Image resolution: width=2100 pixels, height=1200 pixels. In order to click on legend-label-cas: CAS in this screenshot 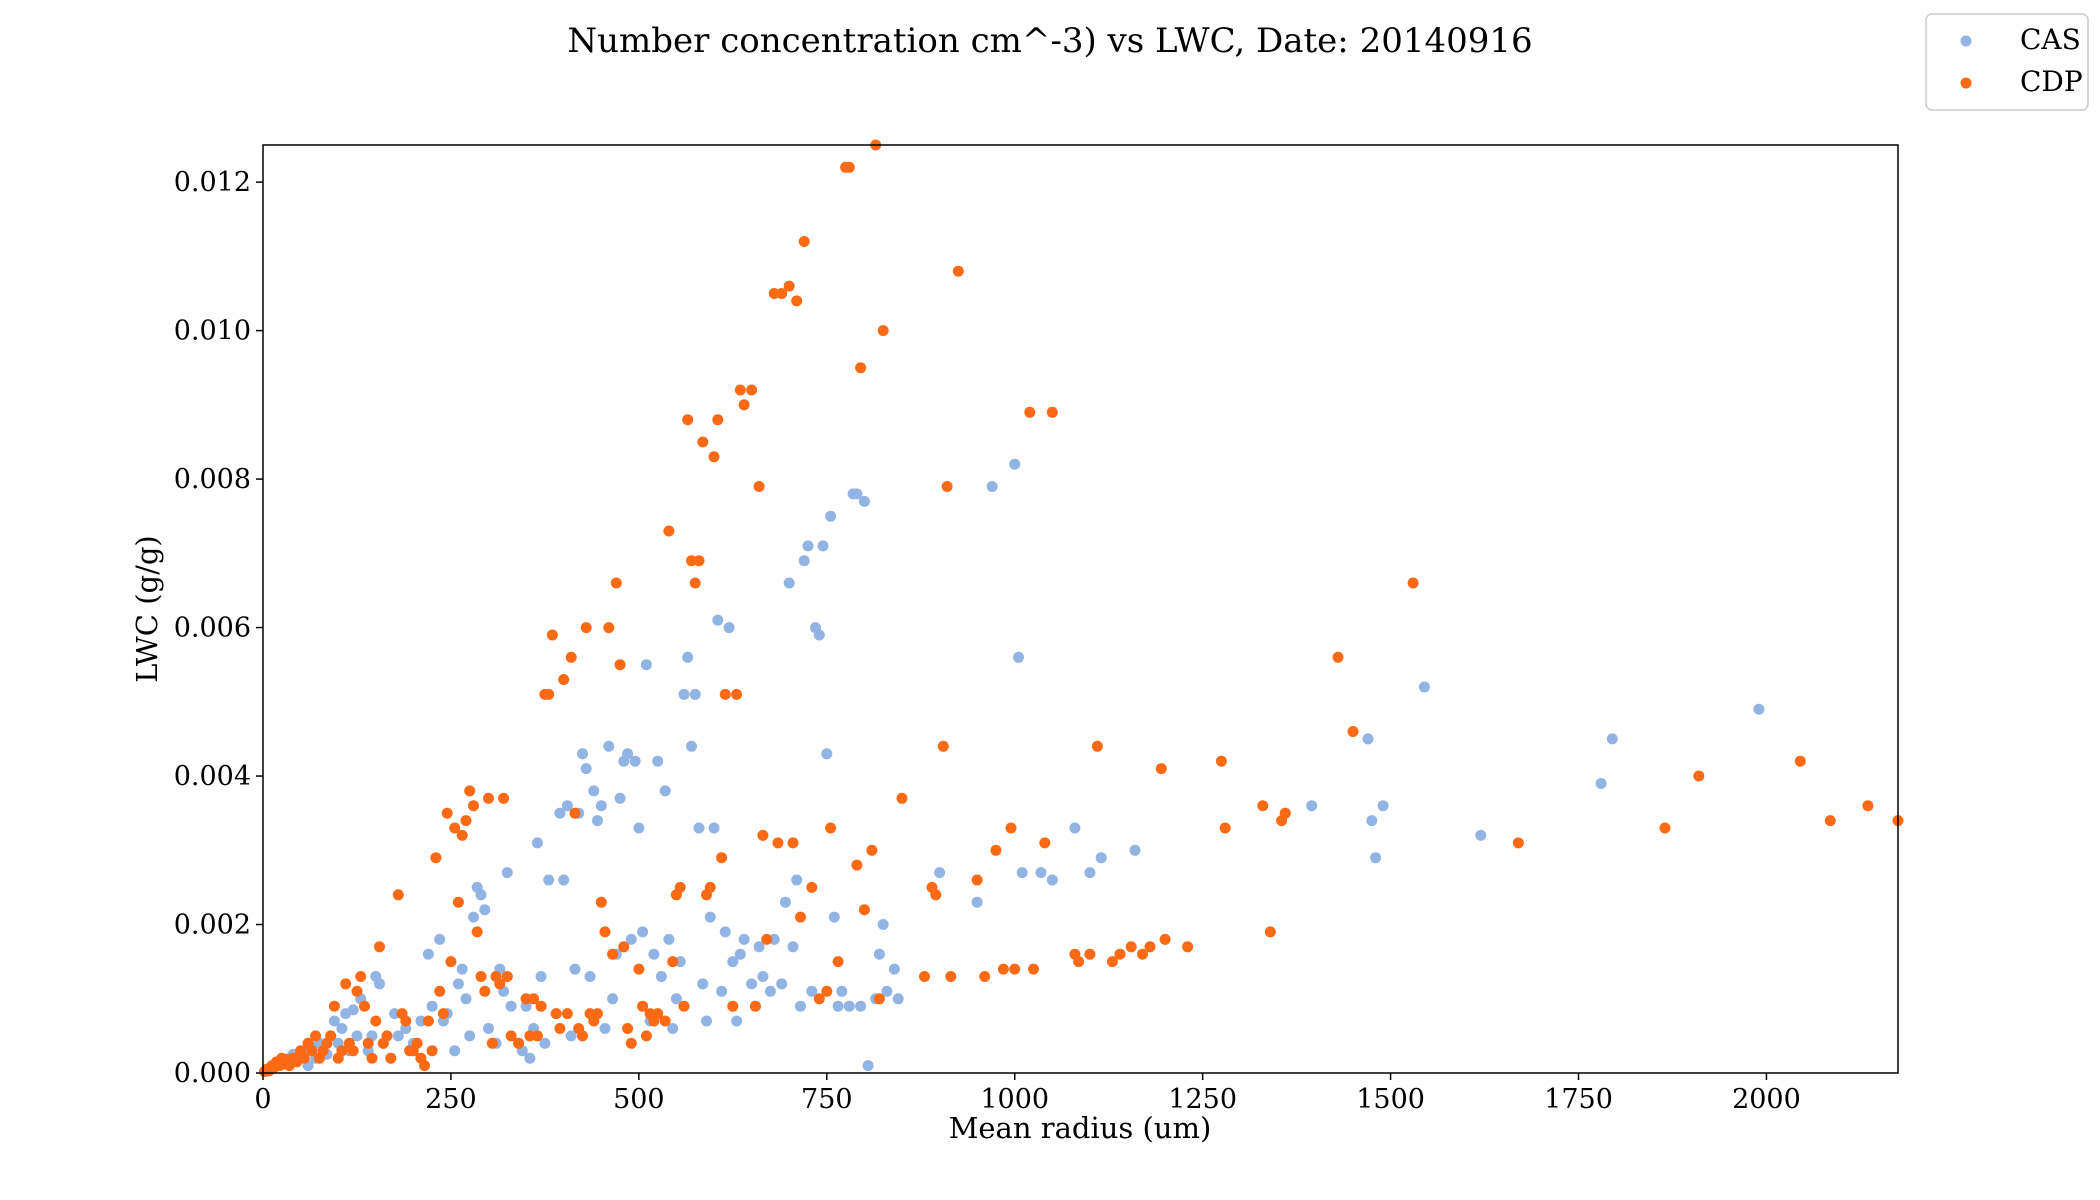, I will do `click(2050, 39)`.